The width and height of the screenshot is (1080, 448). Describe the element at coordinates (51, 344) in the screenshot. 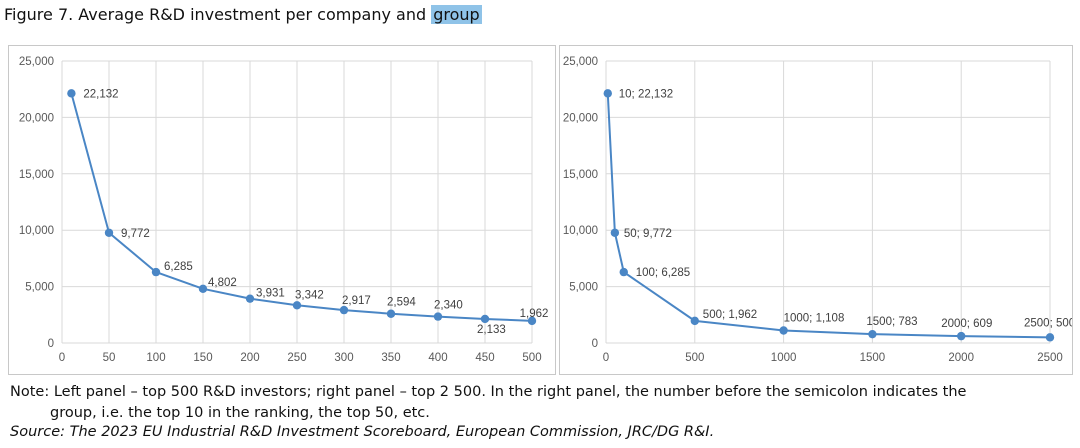

I see `left-y-tick-label: 0` at that location.